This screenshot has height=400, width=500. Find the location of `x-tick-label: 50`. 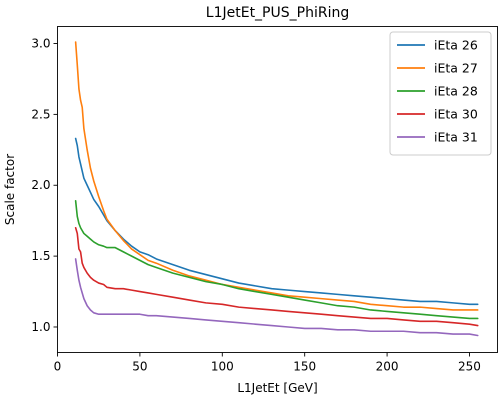

x-tick-label: 50 is located at coordinates (139, 367).